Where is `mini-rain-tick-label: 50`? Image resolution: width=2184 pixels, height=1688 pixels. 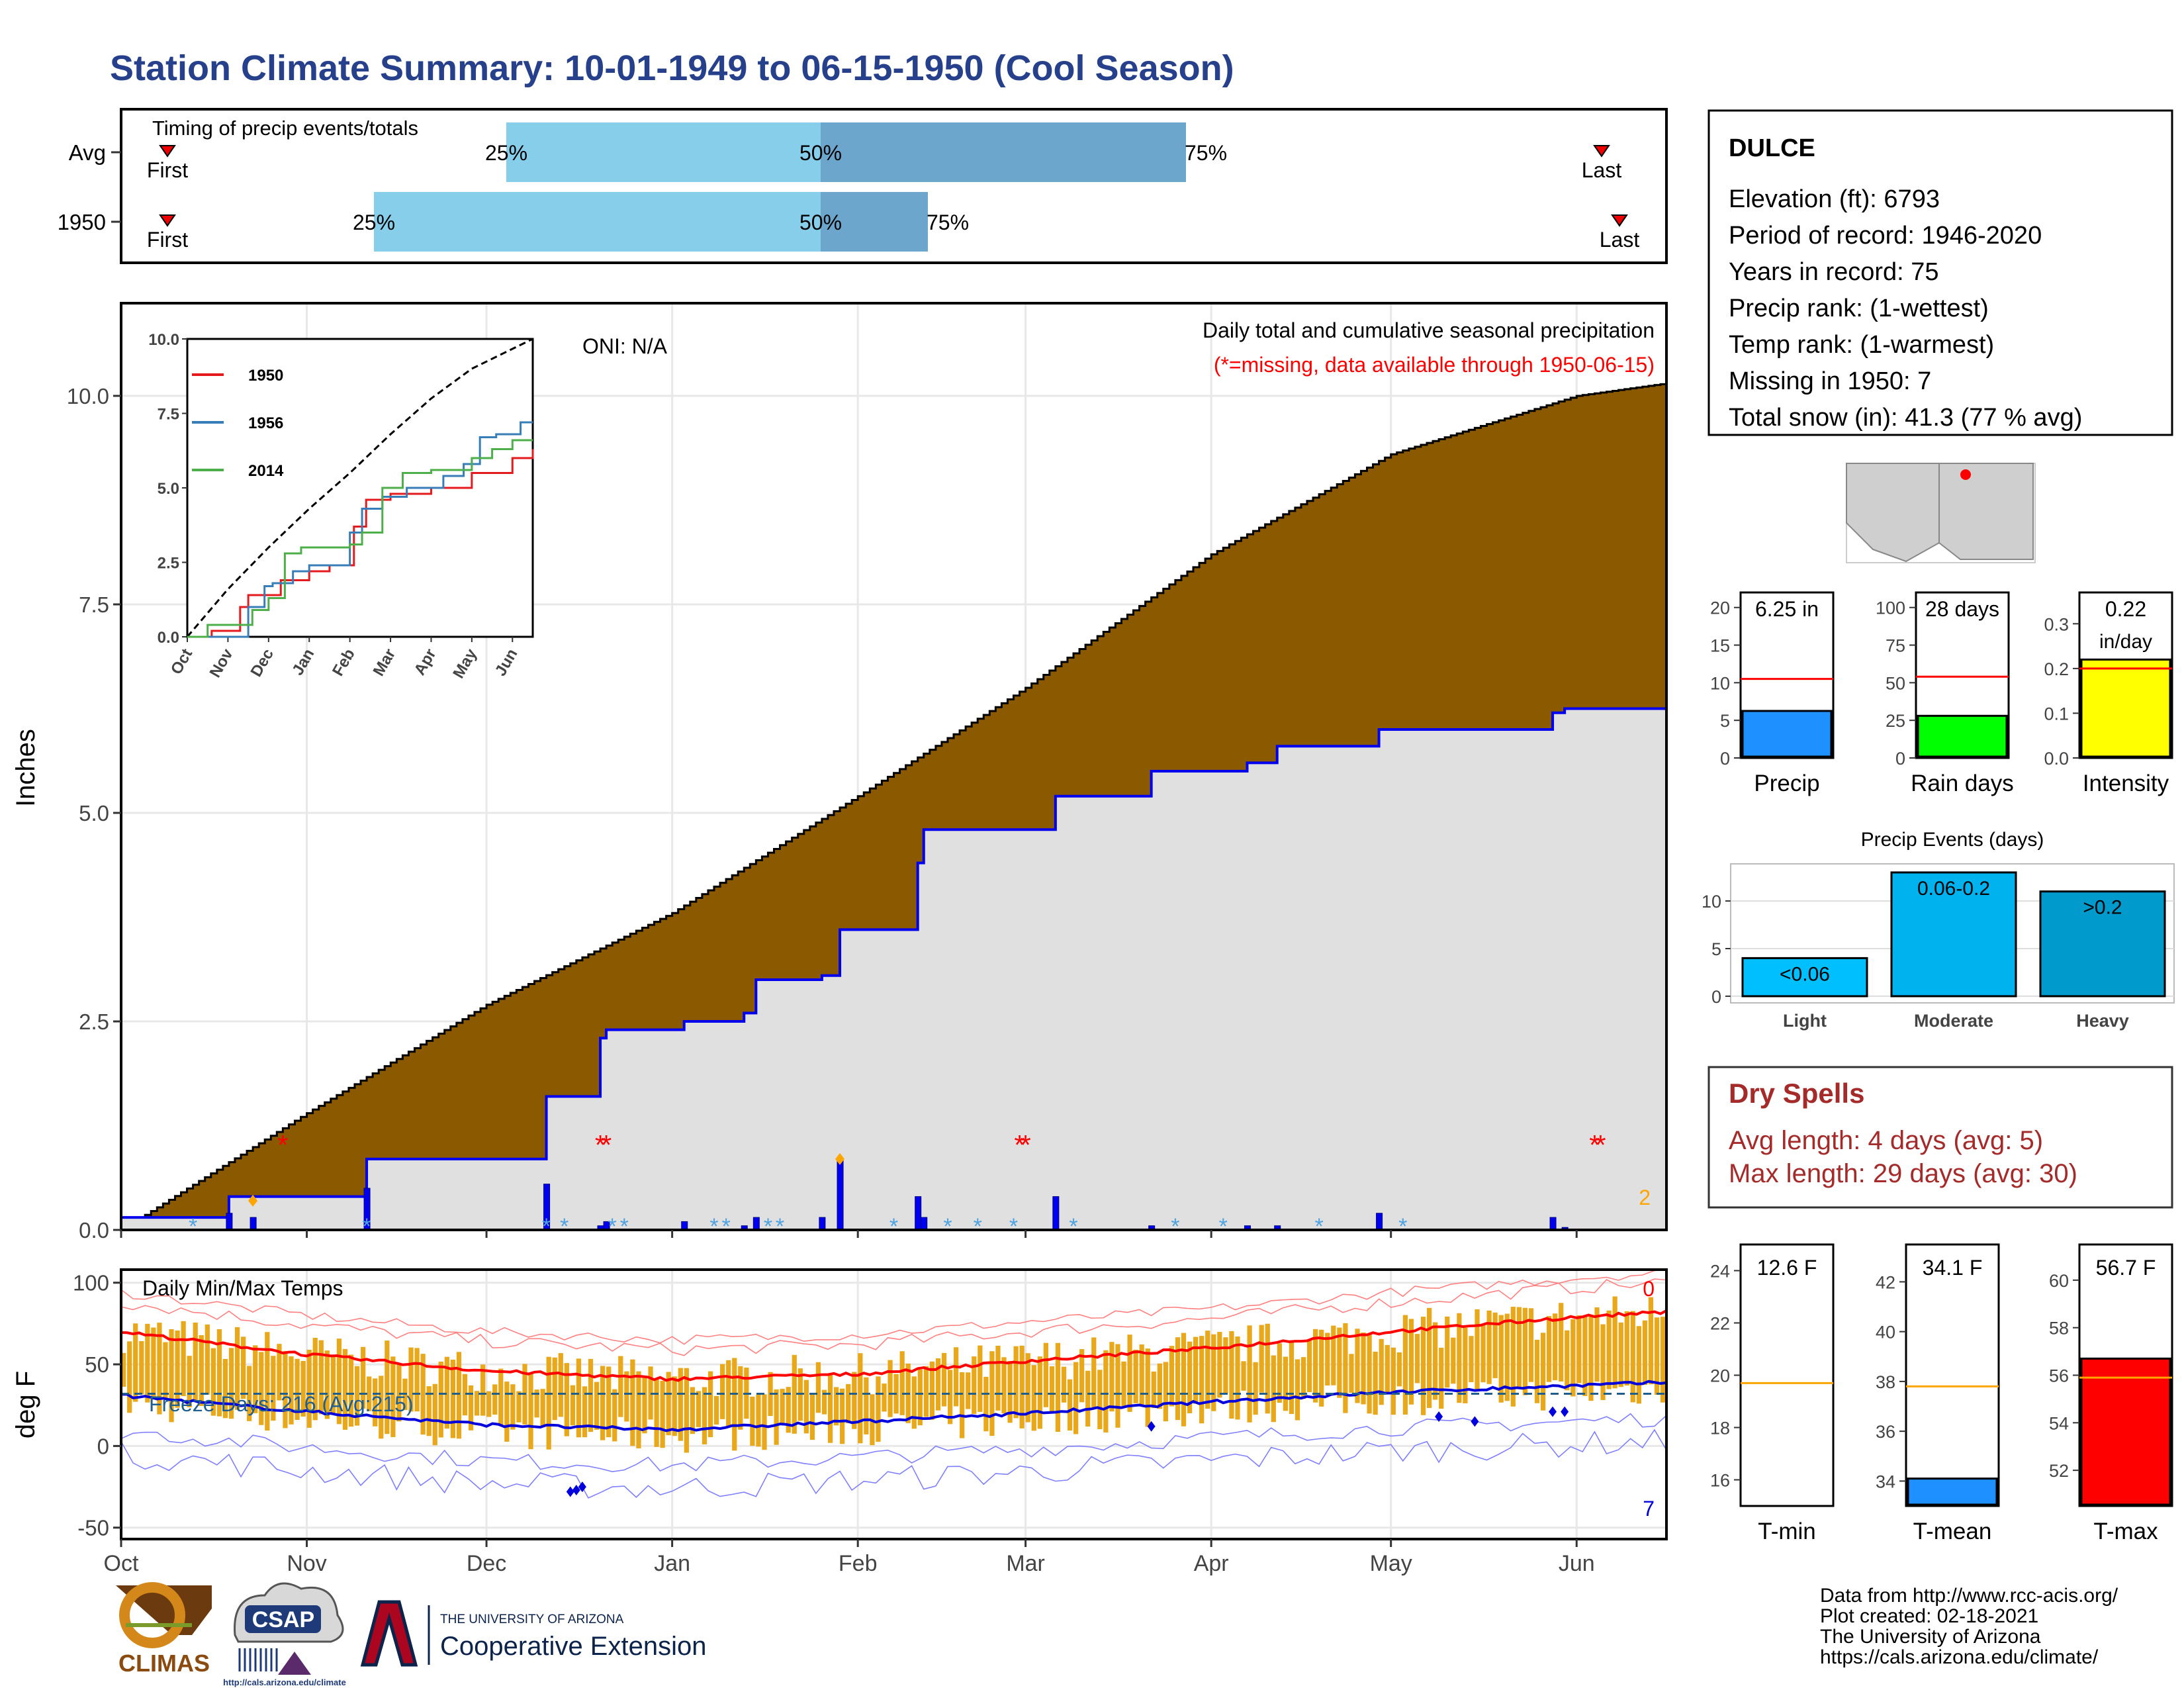 mini-rain-tick-label: 50 is located at coordinates (1895, 683).